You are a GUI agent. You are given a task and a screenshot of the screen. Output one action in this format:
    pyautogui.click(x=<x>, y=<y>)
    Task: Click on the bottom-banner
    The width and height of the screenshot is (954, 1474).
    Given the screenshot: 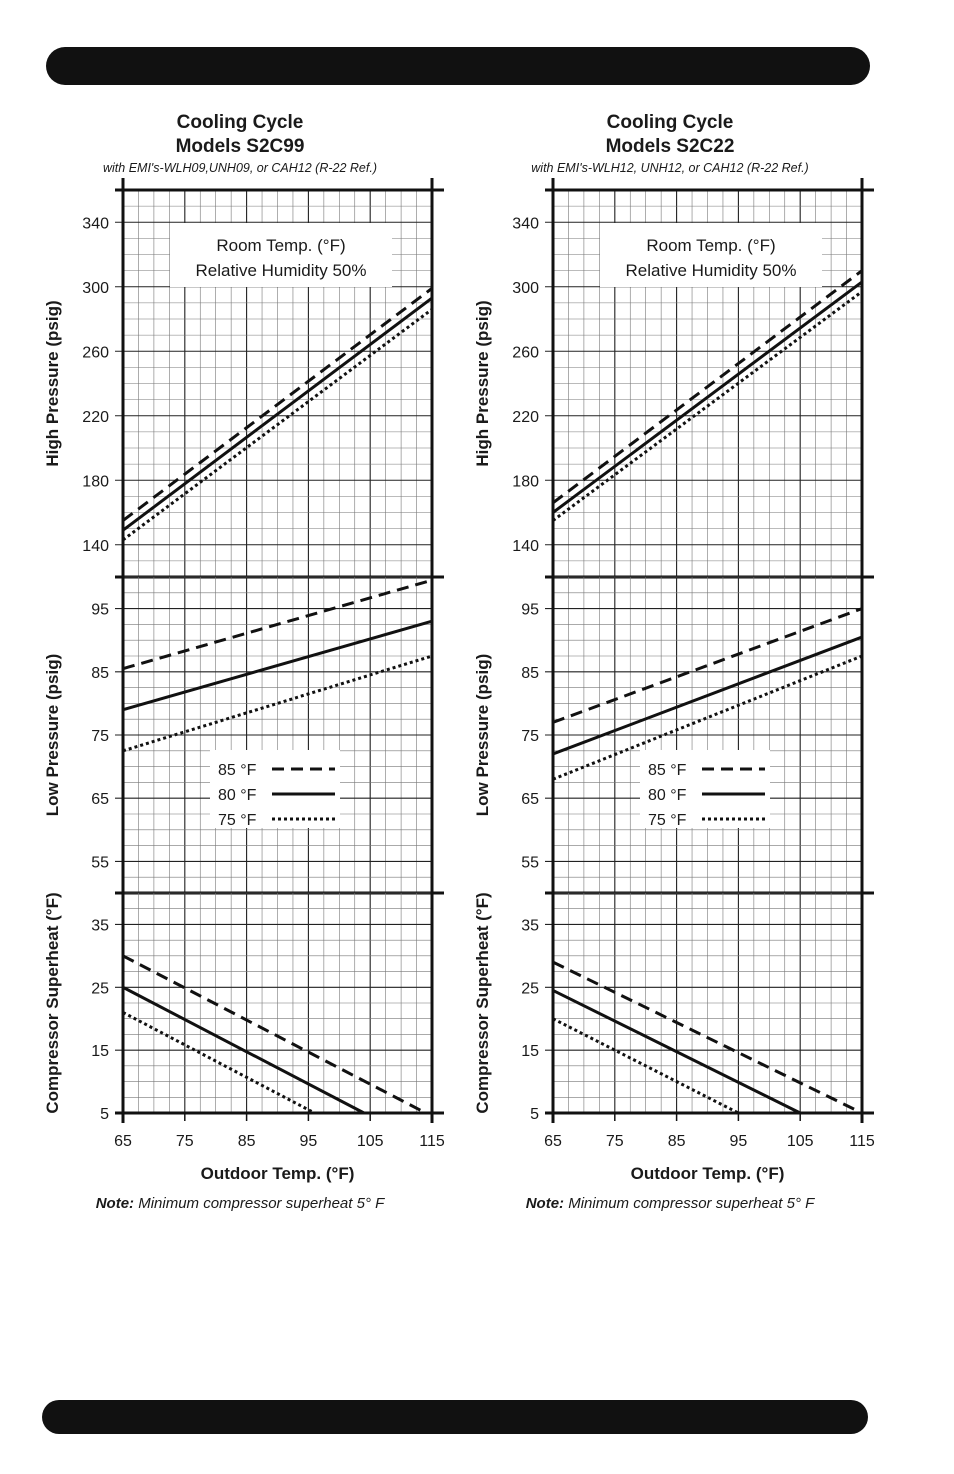 What is the action you would take?
    pyautogui.click(x=455, y=1417)
    